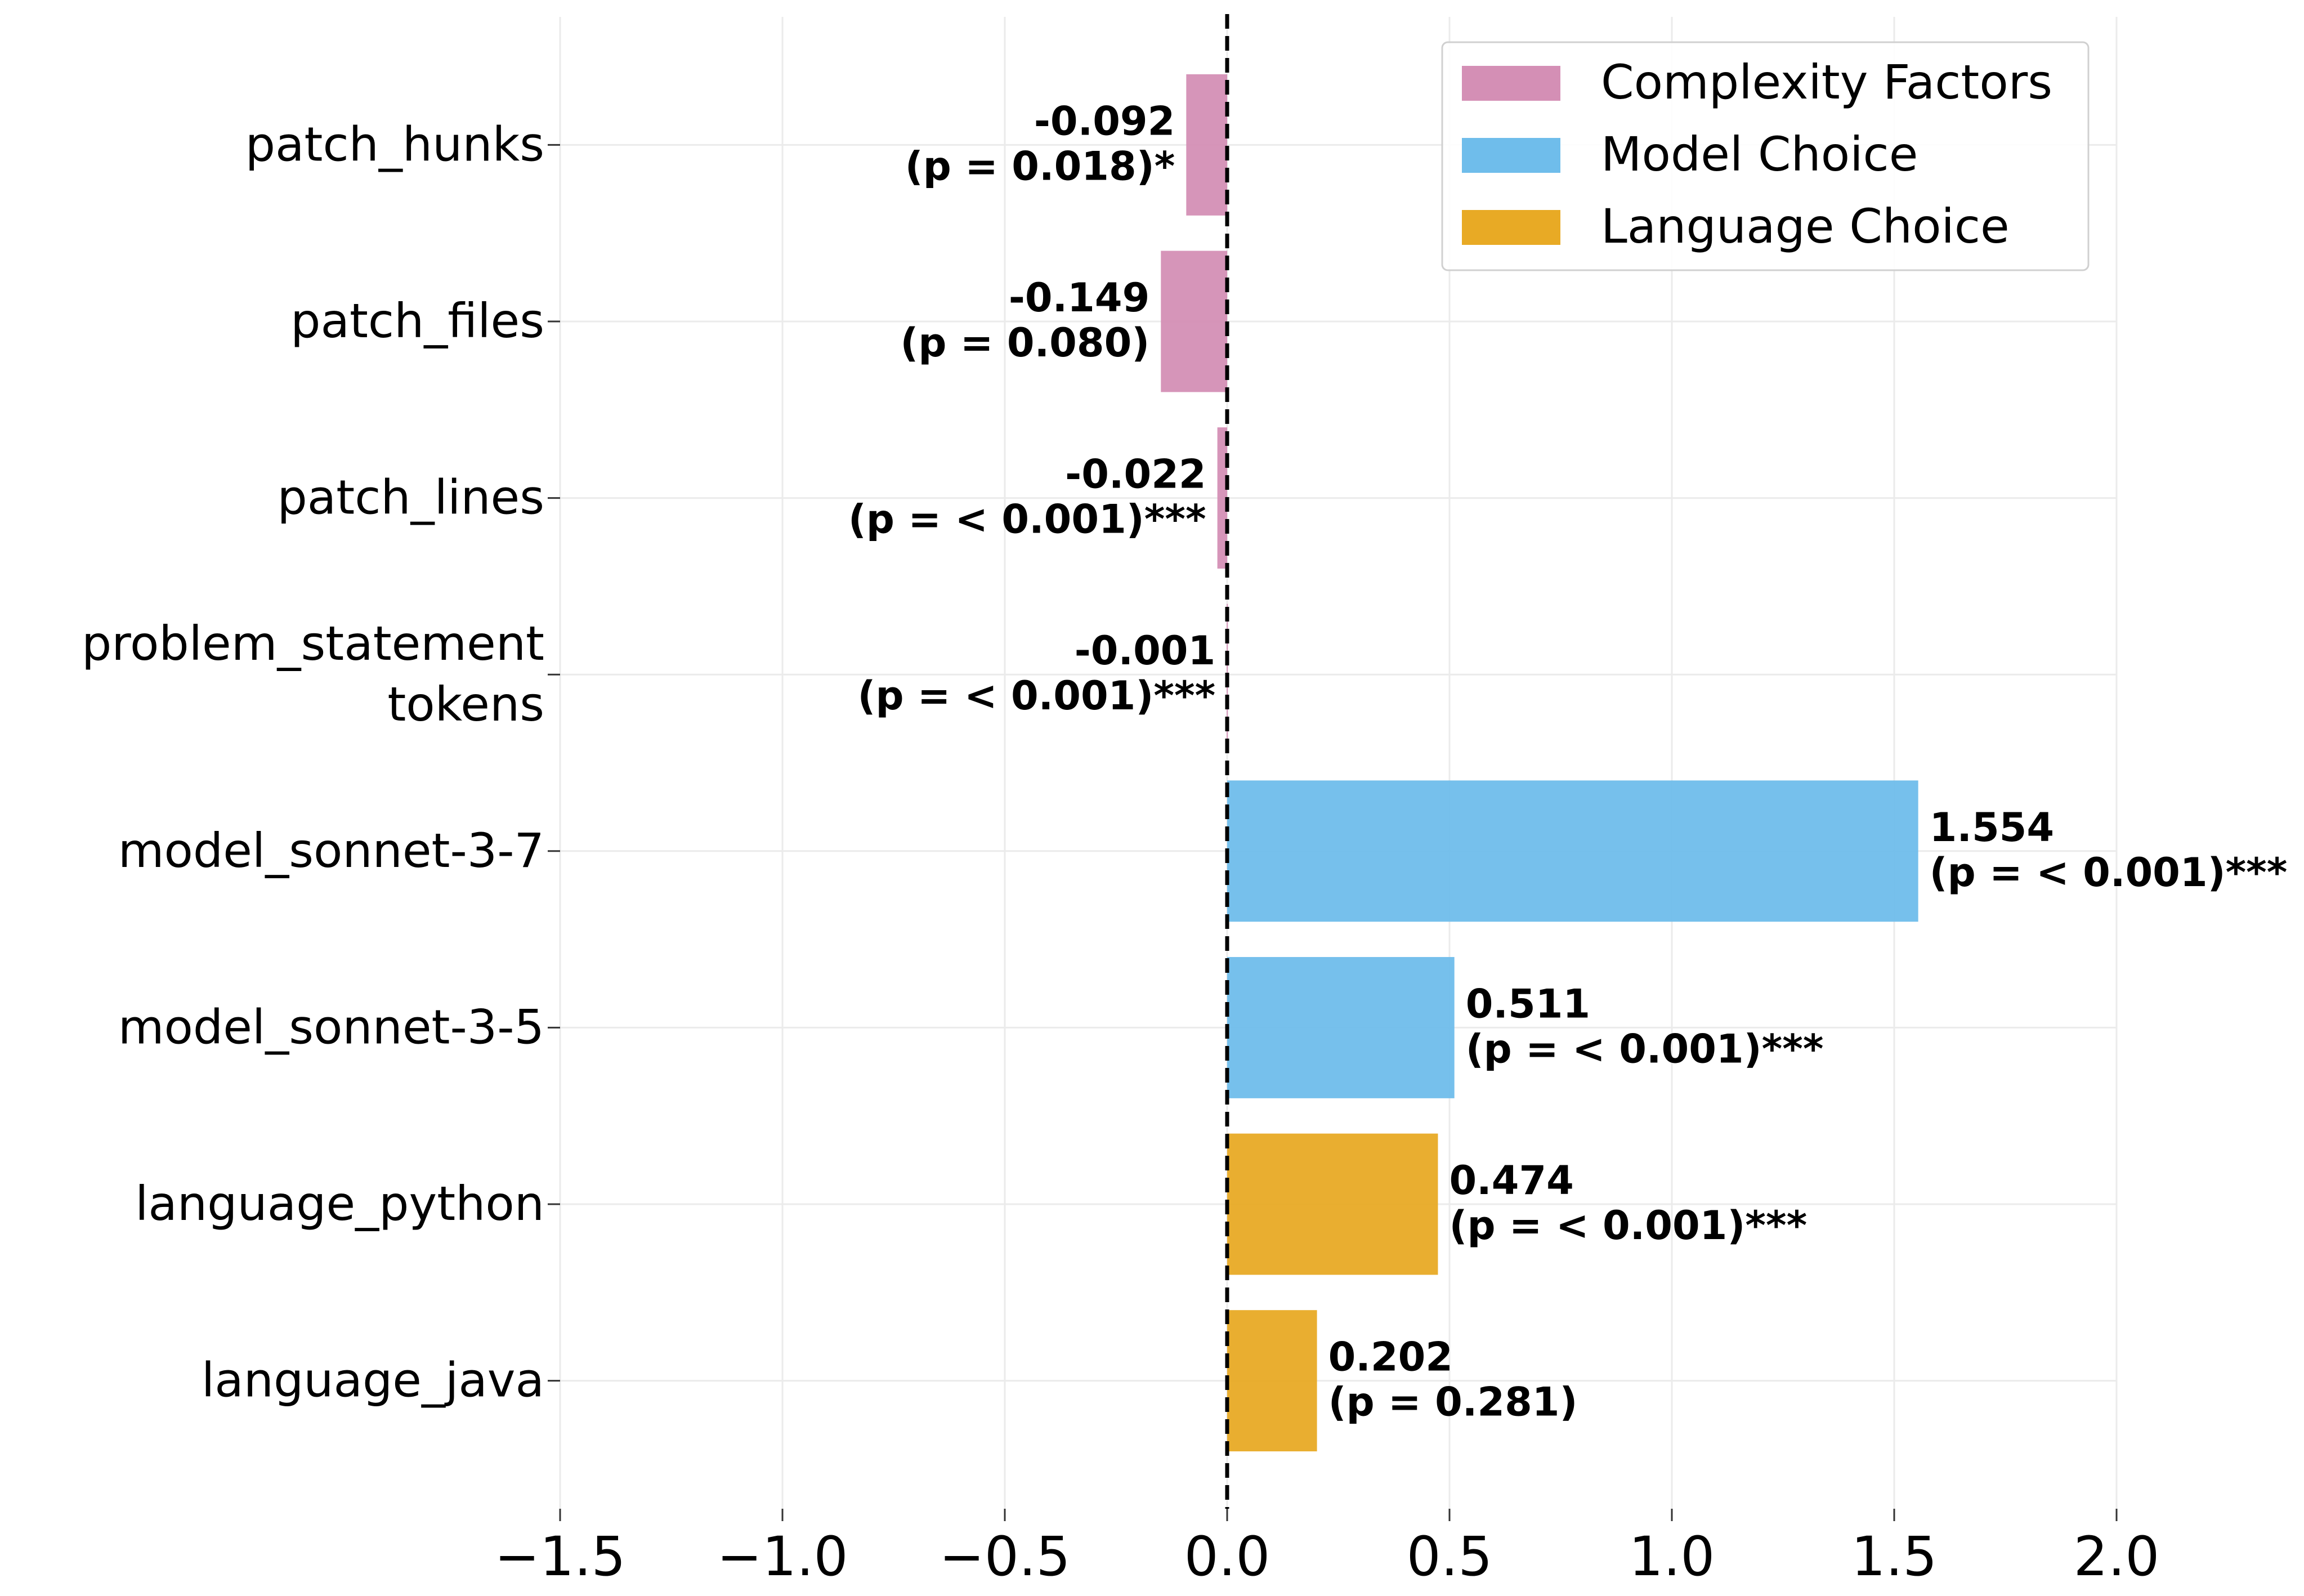 This screenshot has width=2304, height=1596. Describe the element at coordinates (331, 1026) in the screenshot. I see `y-tick-label: model_sonnet-3-5` at that location.